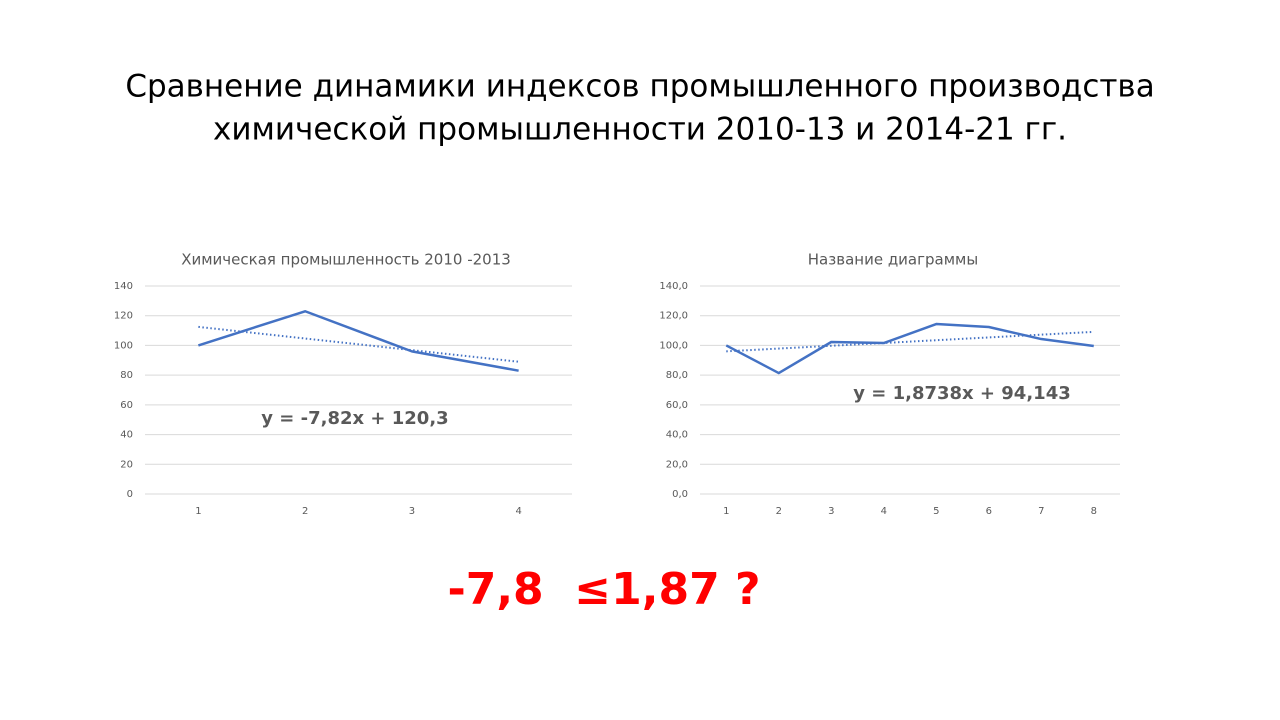 Image resolution: width=1280 pixels, height=720 pixels. I want to click on y-tick-label: 80, so click(126, 375).